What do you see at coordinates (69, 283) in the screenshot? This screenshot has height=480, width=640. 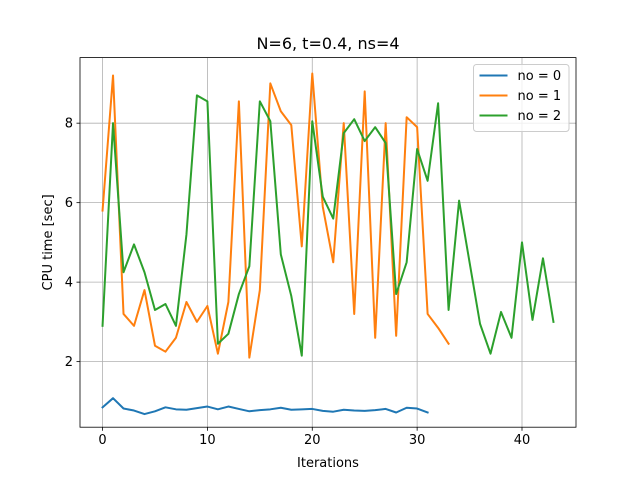 I see `y-tick-label: 4` at bounding box center [69, 283].